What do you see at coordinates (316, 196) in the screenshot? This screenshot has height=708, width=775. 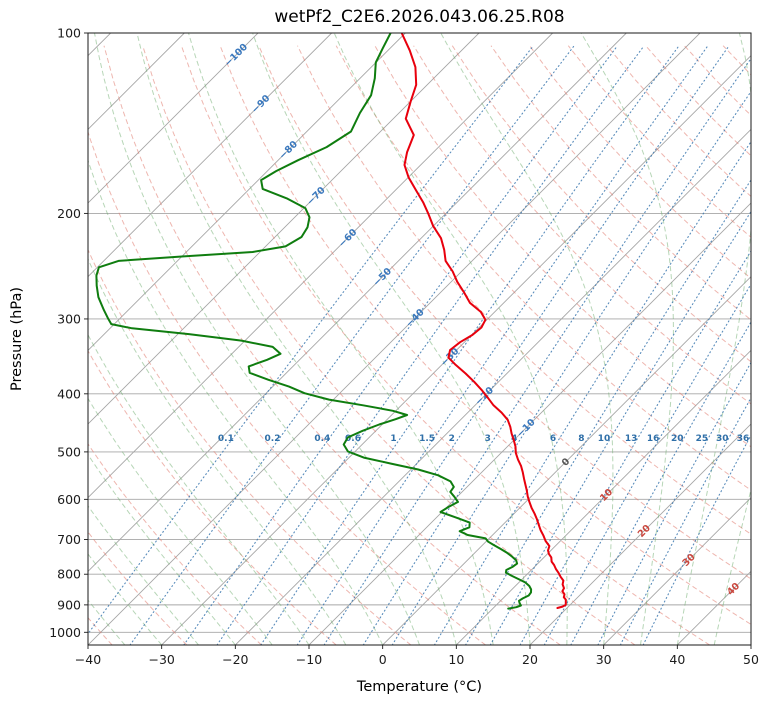 I see `isotherm-label: −70` at bounding box center [316, 196].